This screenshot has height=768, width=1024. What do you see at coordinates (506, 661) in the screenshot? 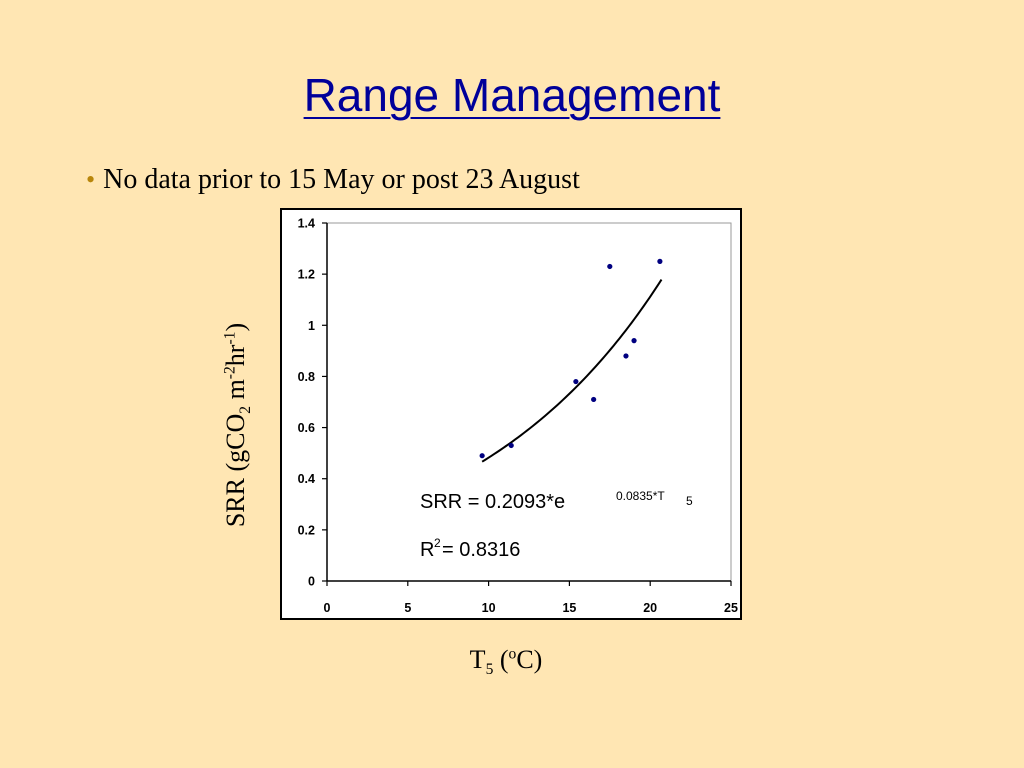
I see `x-axis-label: T5 (oC)` at bounding box center [506, 661].